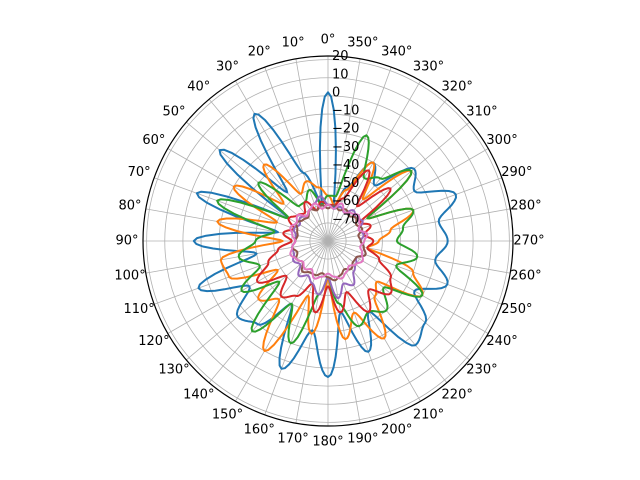  I want to click on radial-tick-label: −20, so click(345, 129).